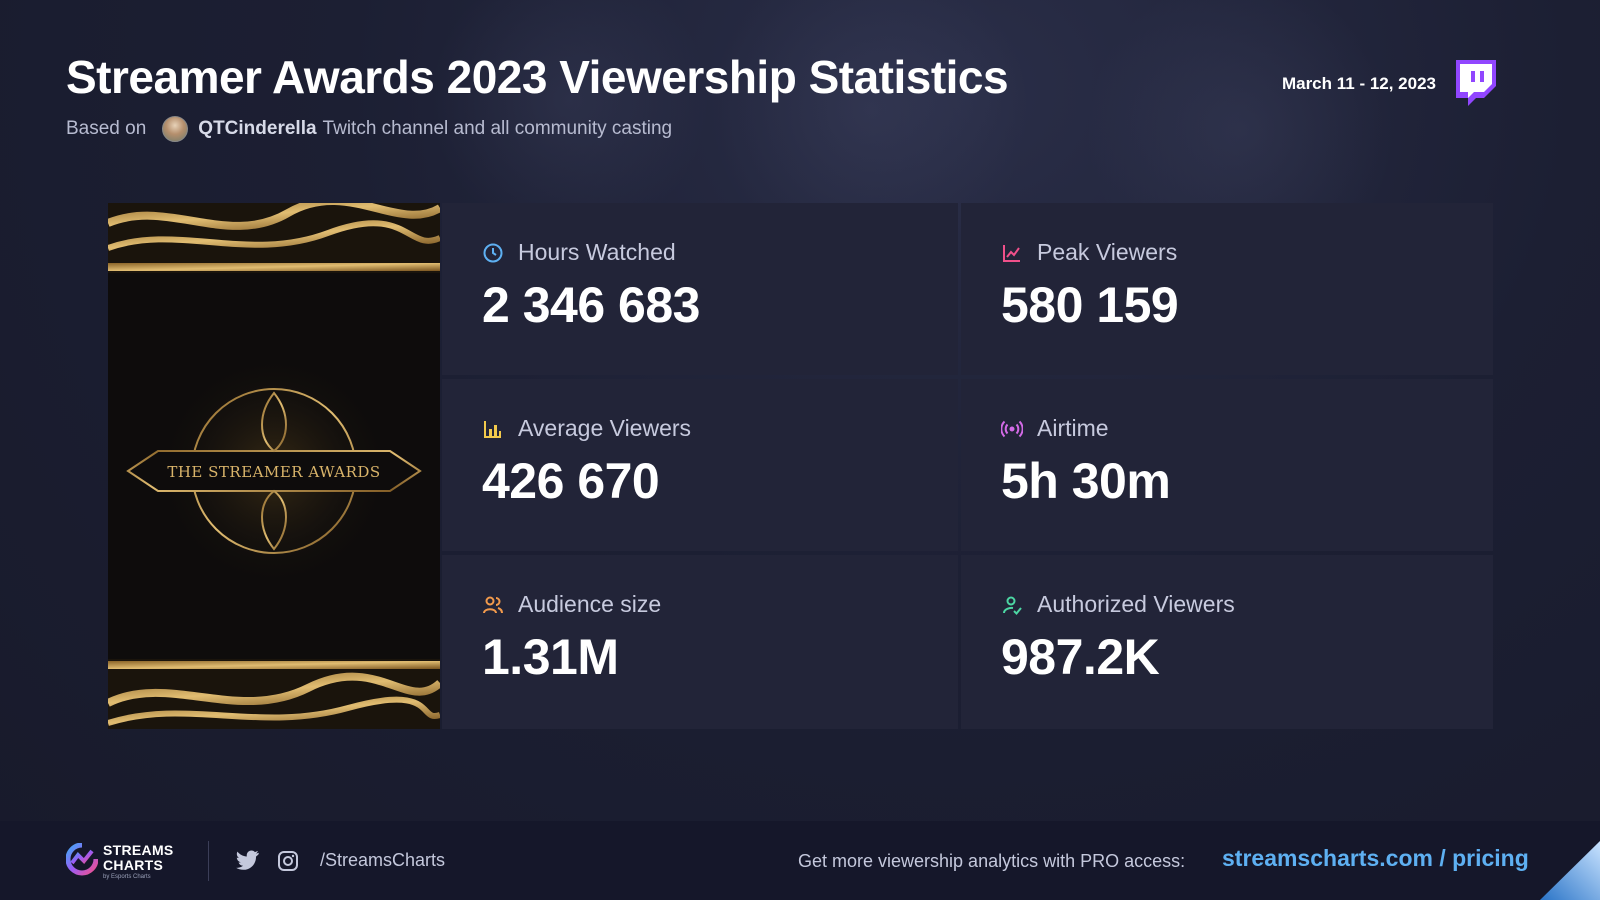 The width and height of the screenshot is (1600, 900). What do you see at coordinates (248, 861) in the screenshot?
I see `twitter-icon` at bounding box center [248, 861].